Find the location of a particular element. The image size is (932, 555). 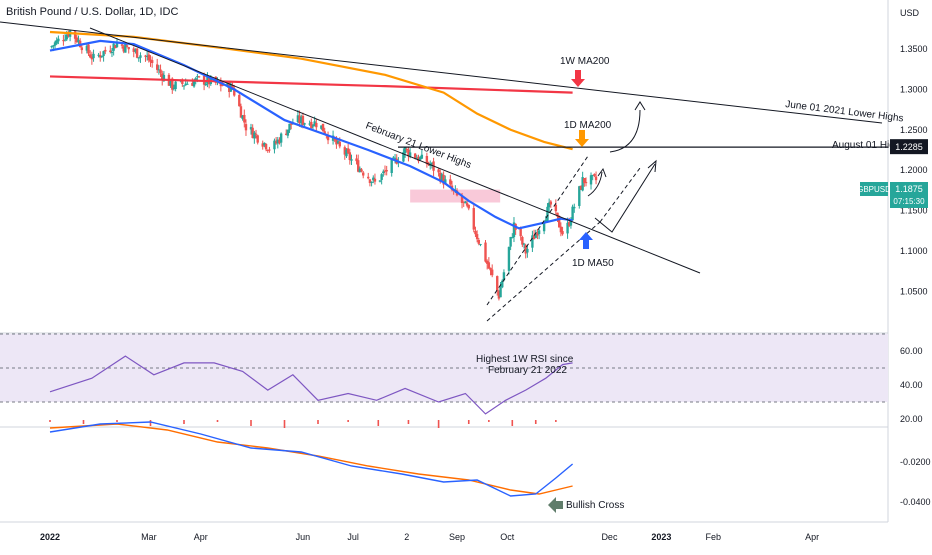

time-tick-label: Dec is located at coordinates (609, 537).